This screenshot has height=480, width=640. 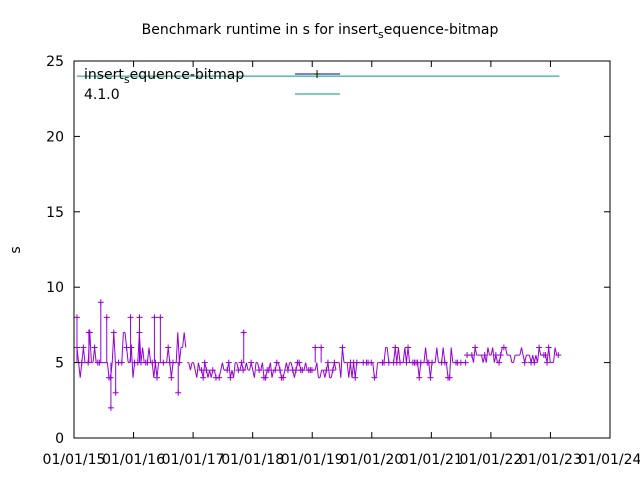 What do you see at coordinates (74, 460) in the screenshot?
I see `x-tick-label: 01/01/15` at bounding box center [74, 460].